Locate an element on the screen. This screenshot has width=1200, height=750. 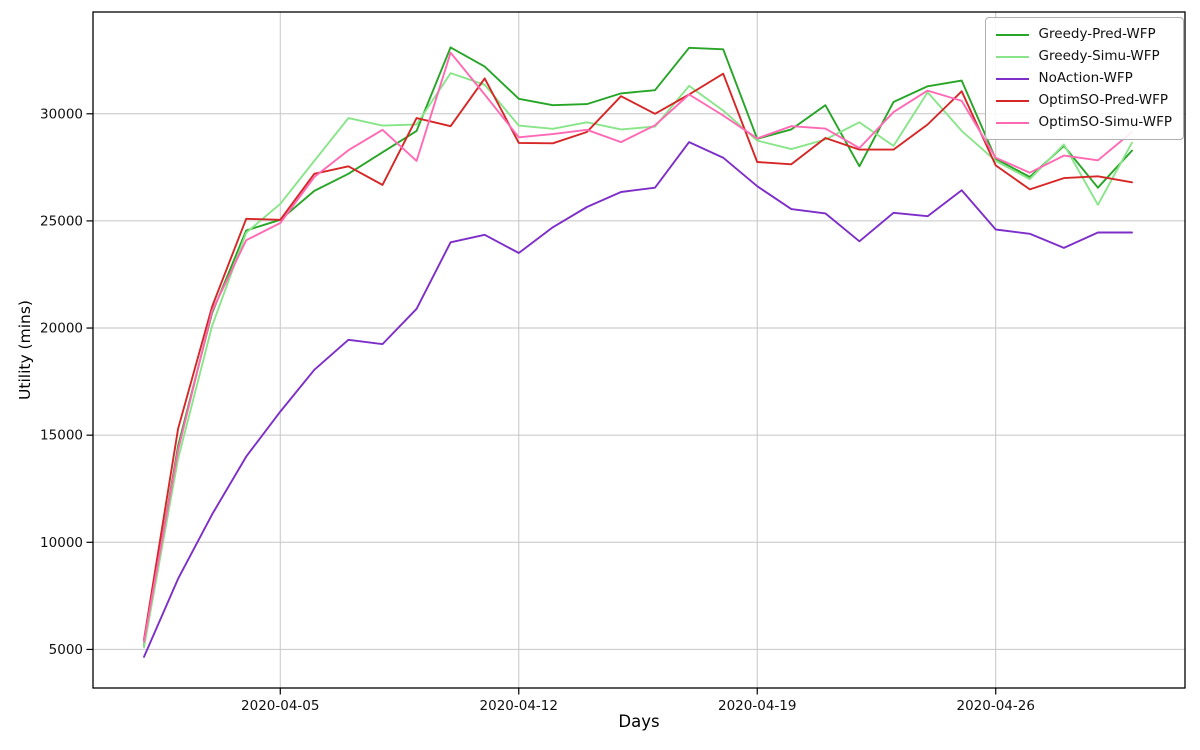
y-tick-label: 30000 is located at coordinates (61, 114).